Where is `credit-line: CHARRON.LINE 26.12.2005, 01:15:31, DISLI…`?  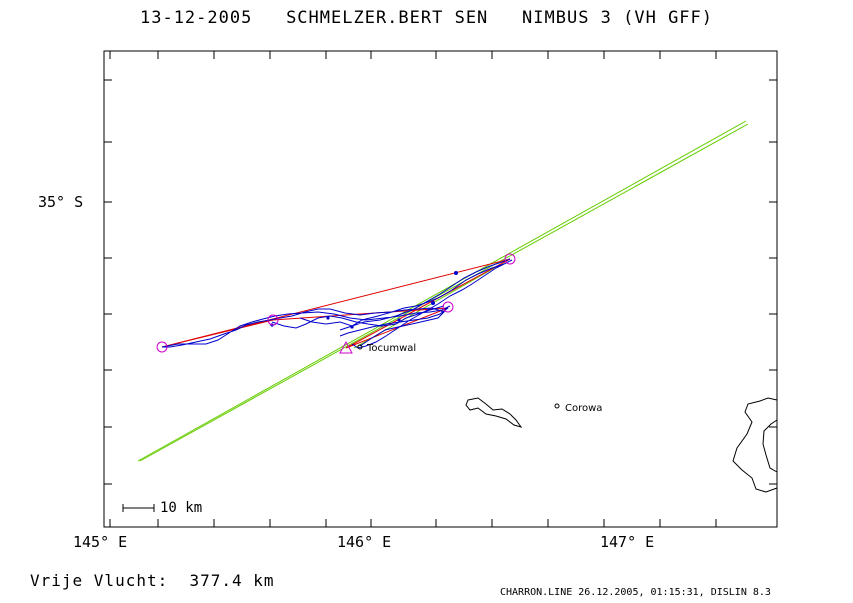
credit-line: CHARRON.LINE 26.12.2005, 01:15:31, DISLI… is located at coordinates (635, 592).